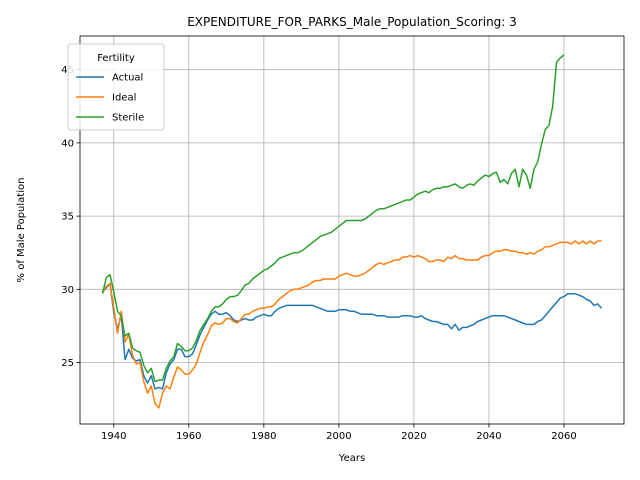  I want to click on legend-title: Fertility, so click(116, 58).